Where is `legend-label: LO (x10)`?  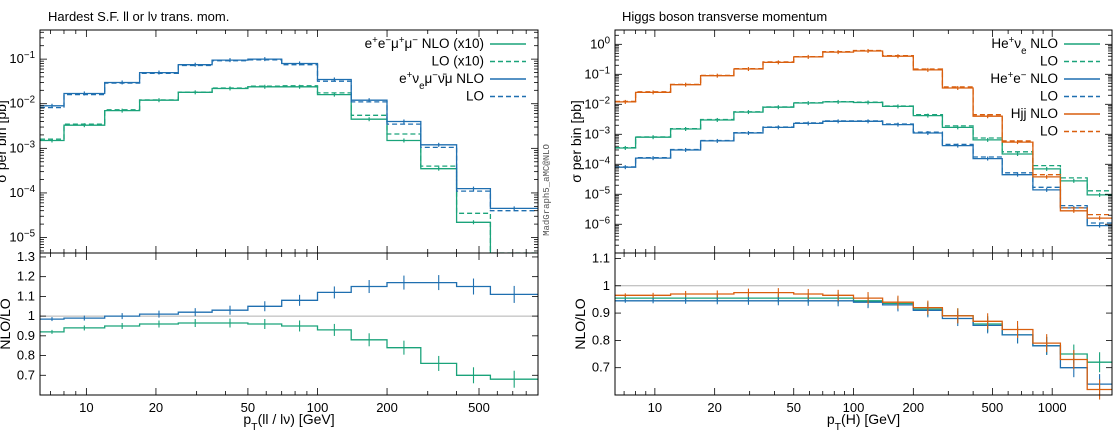
legend-label: LO (x10) is located at coordinates (457, 61).